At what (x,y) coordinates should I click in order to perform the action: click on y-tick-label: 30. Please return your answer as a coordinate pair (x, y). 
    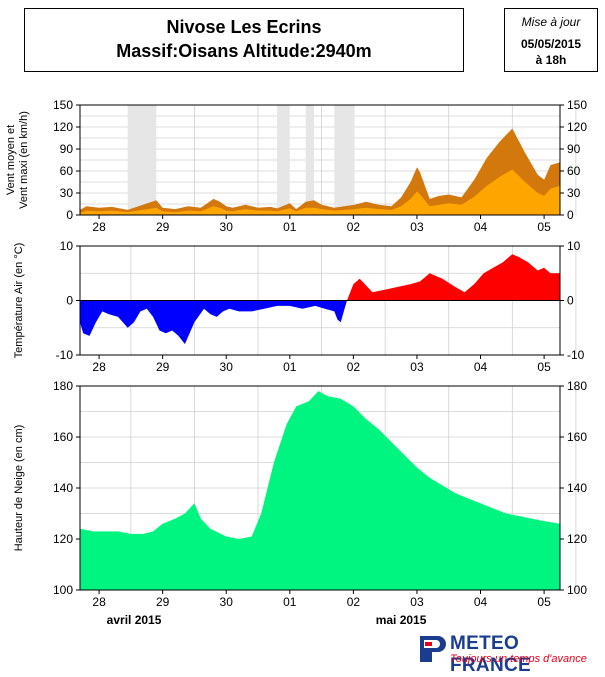
    Looking at the image, I should click on (67, 193).